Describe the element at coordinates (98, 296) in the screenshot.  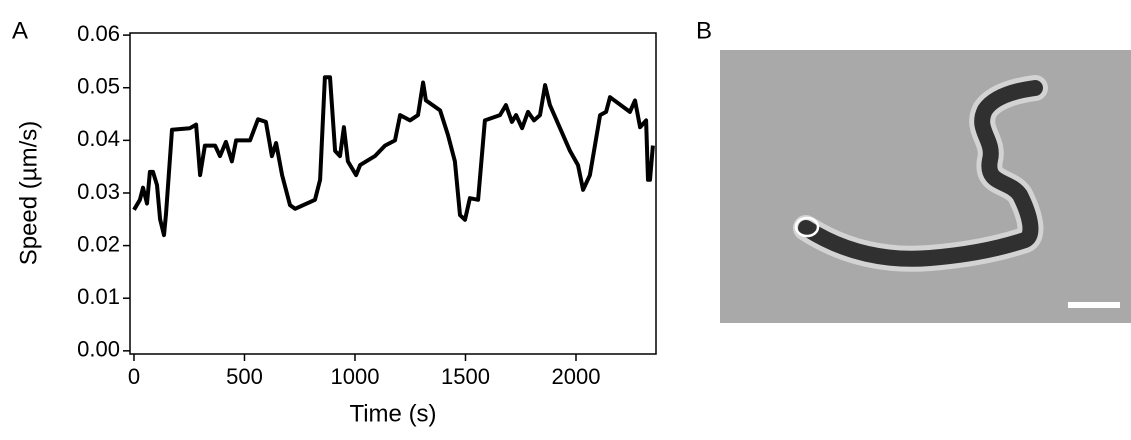
I see `y-tick-label: 0.01` at that location.